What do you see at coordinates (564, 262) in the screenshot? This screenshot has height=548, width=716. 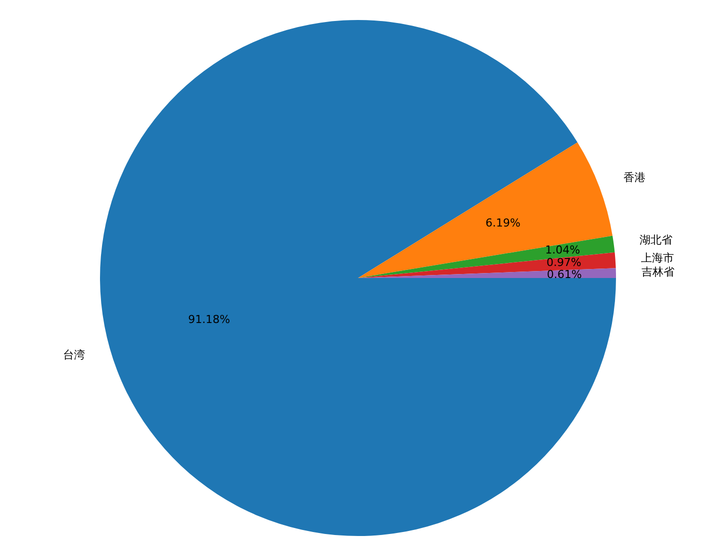 I see `data-label: 0.97%` at bounding box center [564, 262].